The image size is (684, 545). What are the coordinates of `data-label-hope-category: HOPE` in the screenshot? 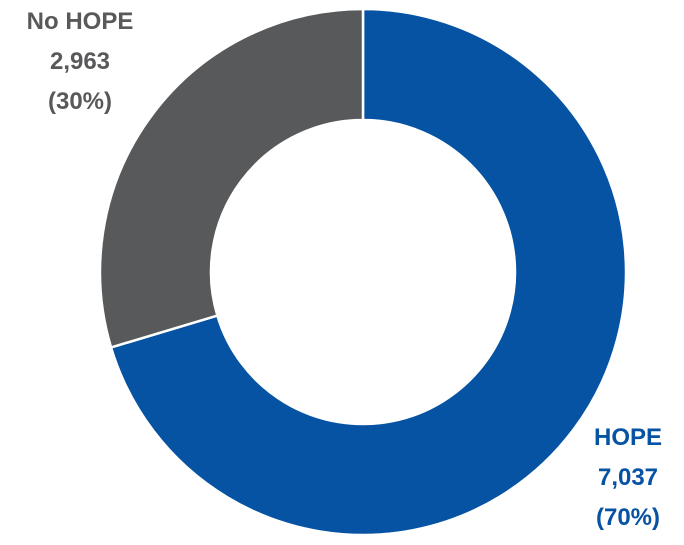 It's located at (627, 437).